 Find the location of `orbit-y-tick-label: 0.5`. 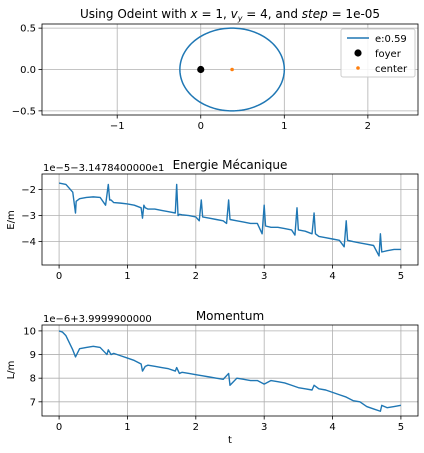

orbit-y-tick-label: 0.5 is located at coordinates (28, 29).